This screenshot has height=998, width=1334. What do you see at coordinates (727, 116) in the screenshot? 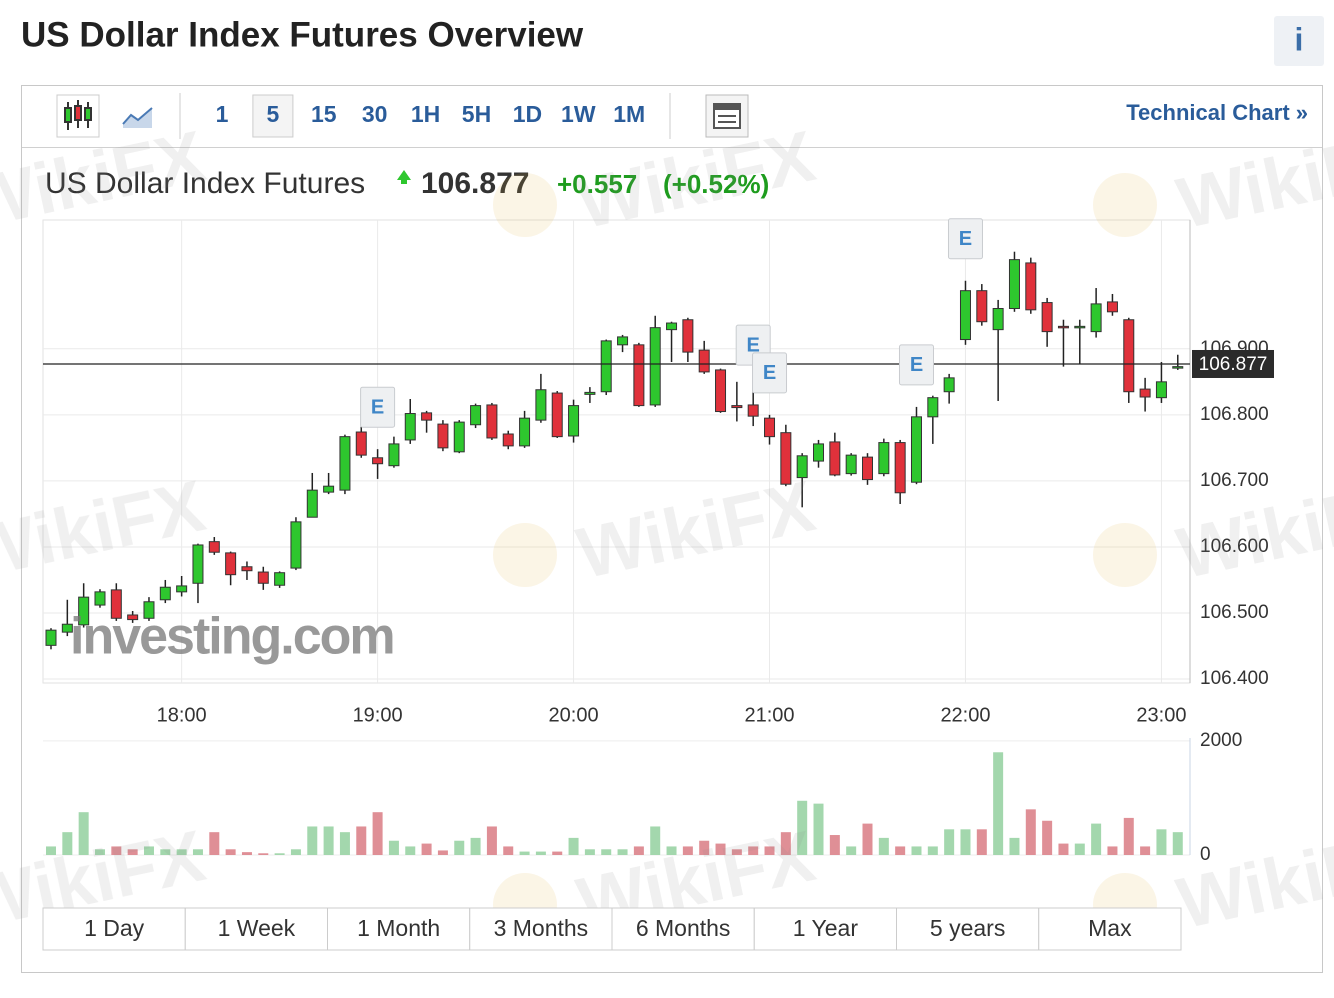
I see `calendar-button` at bounding box center [727, 116].